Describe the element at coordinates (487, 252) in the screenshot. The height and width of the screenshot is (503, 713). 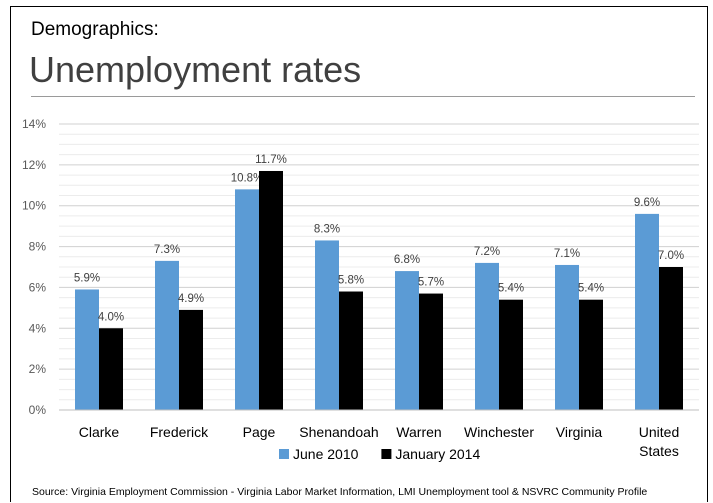
I see `data-label: 7.2%` at that location.